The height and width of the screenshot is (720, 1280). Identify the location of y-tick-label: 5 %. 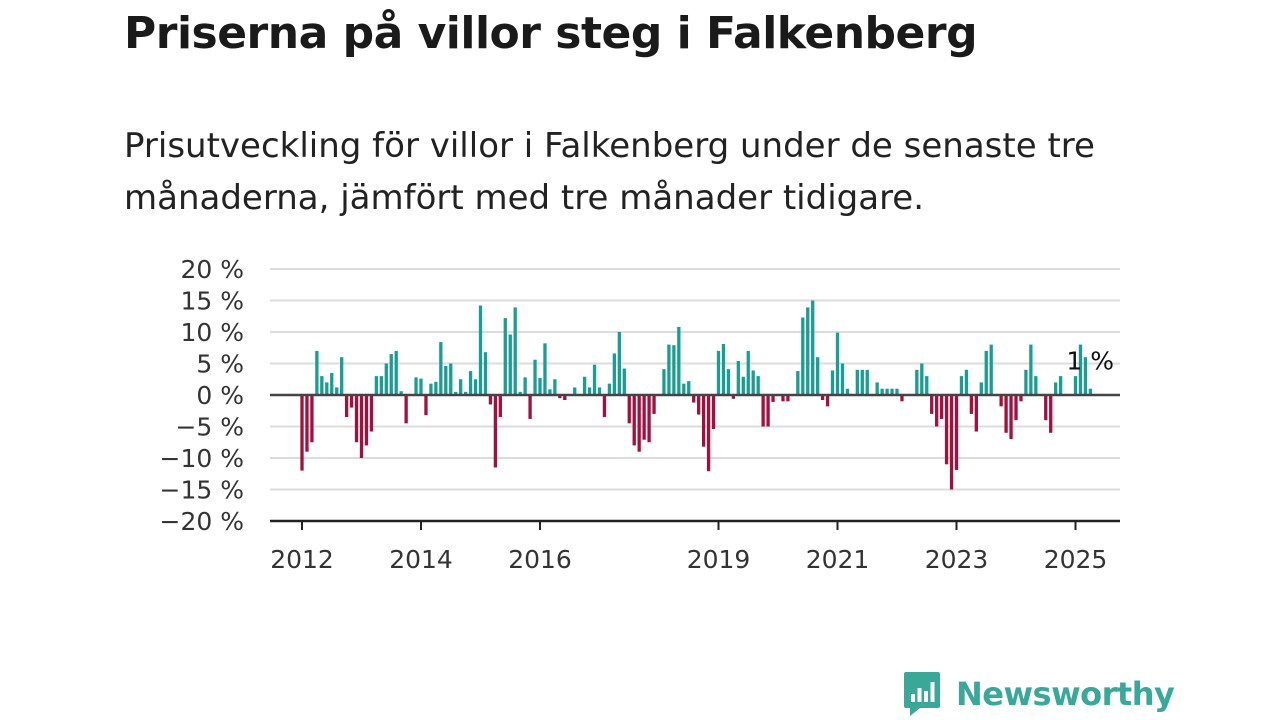
(220, 364).